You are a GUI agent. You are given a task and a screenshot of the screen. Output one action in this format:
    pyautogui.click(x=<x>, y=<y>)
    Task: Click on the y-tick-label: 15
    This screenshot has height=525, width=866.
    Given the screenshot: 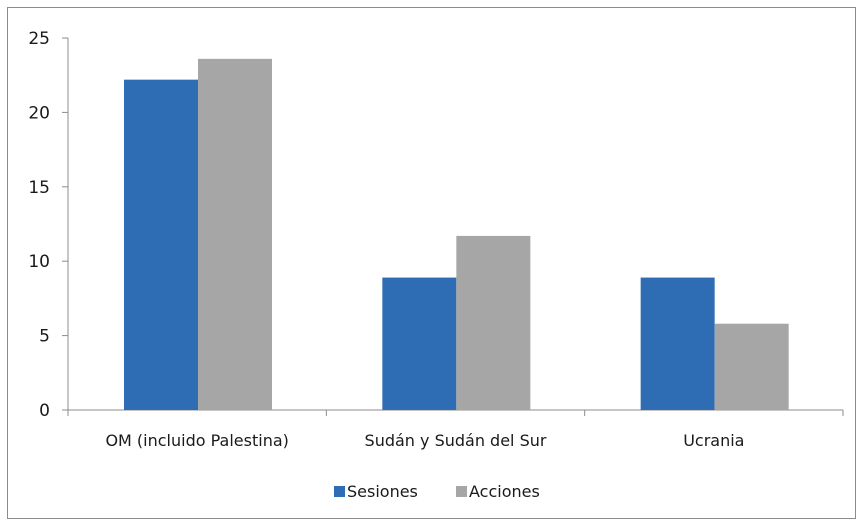 What is the action you would take?
    pyautogui.click(x=39, y=188)
    